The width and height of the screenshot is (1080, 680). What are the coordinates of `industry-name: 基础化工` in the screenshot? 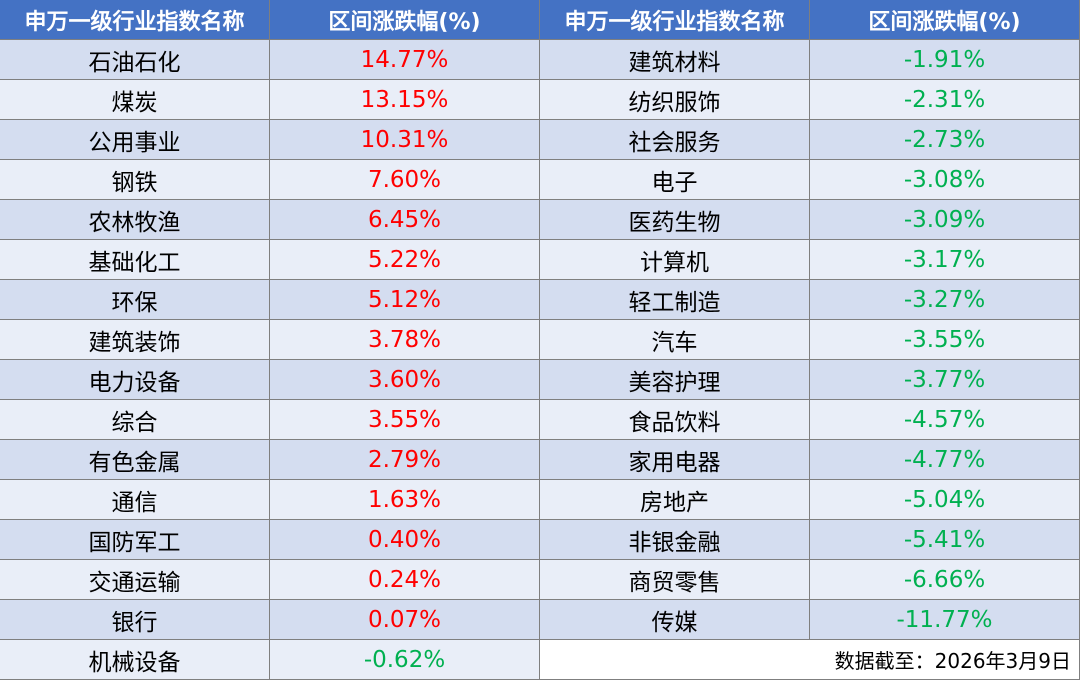 It's located at (135, 260).